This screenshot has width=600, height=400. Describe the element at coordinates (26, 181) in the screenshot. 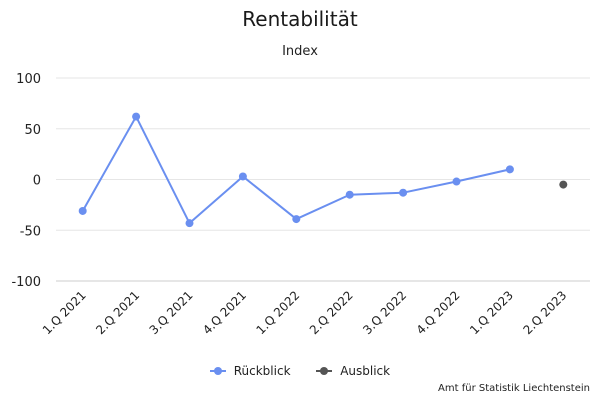

I see `y-axis-ticks: -100 -50 0 50 100` at that location.